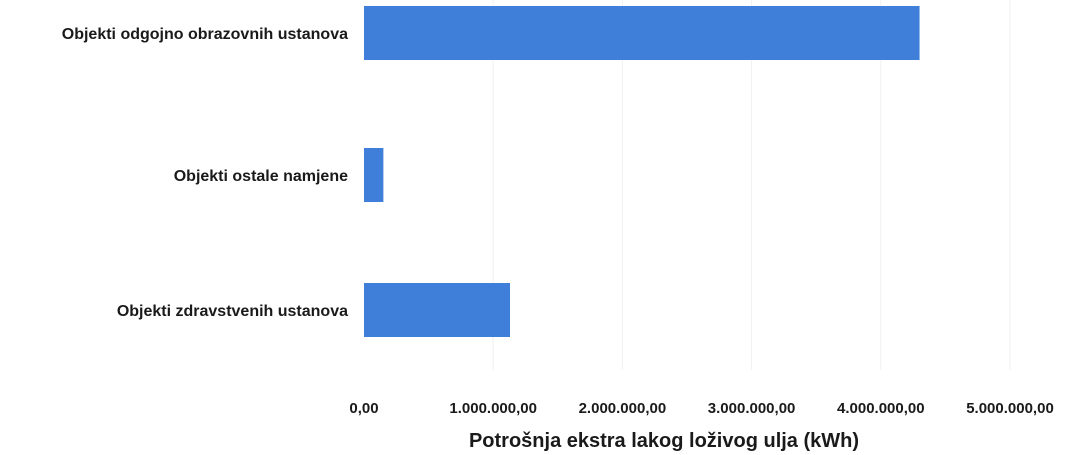 This screenshot has width=1071, height=455. Describe the element at coordinates (752, 408) in the screenshot. I see `x-tick-label: 3.000.000,00` at that location.